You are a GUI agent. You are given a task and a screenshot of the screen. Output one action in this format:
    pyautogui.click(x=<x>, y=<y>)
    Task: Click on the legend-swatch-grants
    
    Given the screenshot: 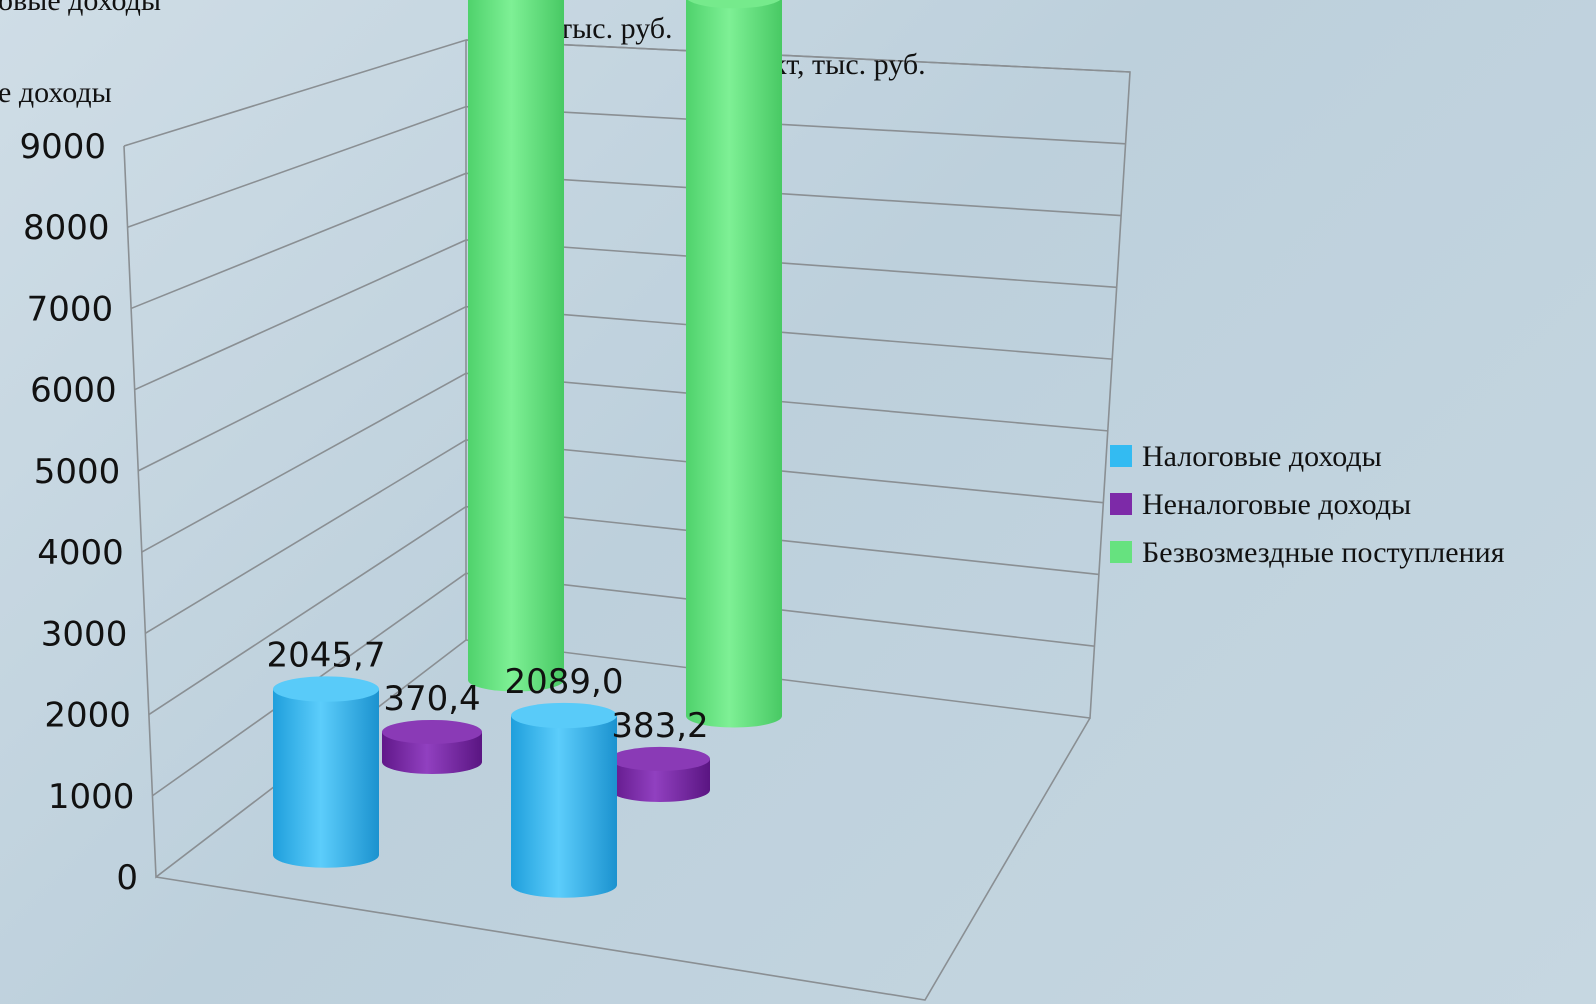 What is the action you would take?
    pyautogui.click(x=1121, y=552)
    